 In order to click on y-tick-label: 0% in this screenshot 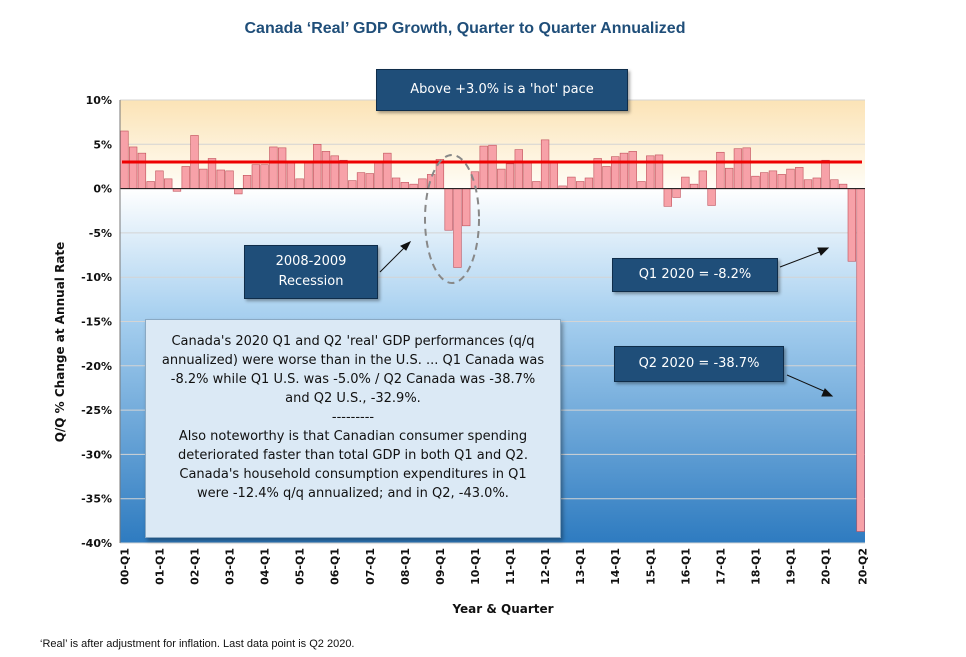, I will do `click(102, 189)`.